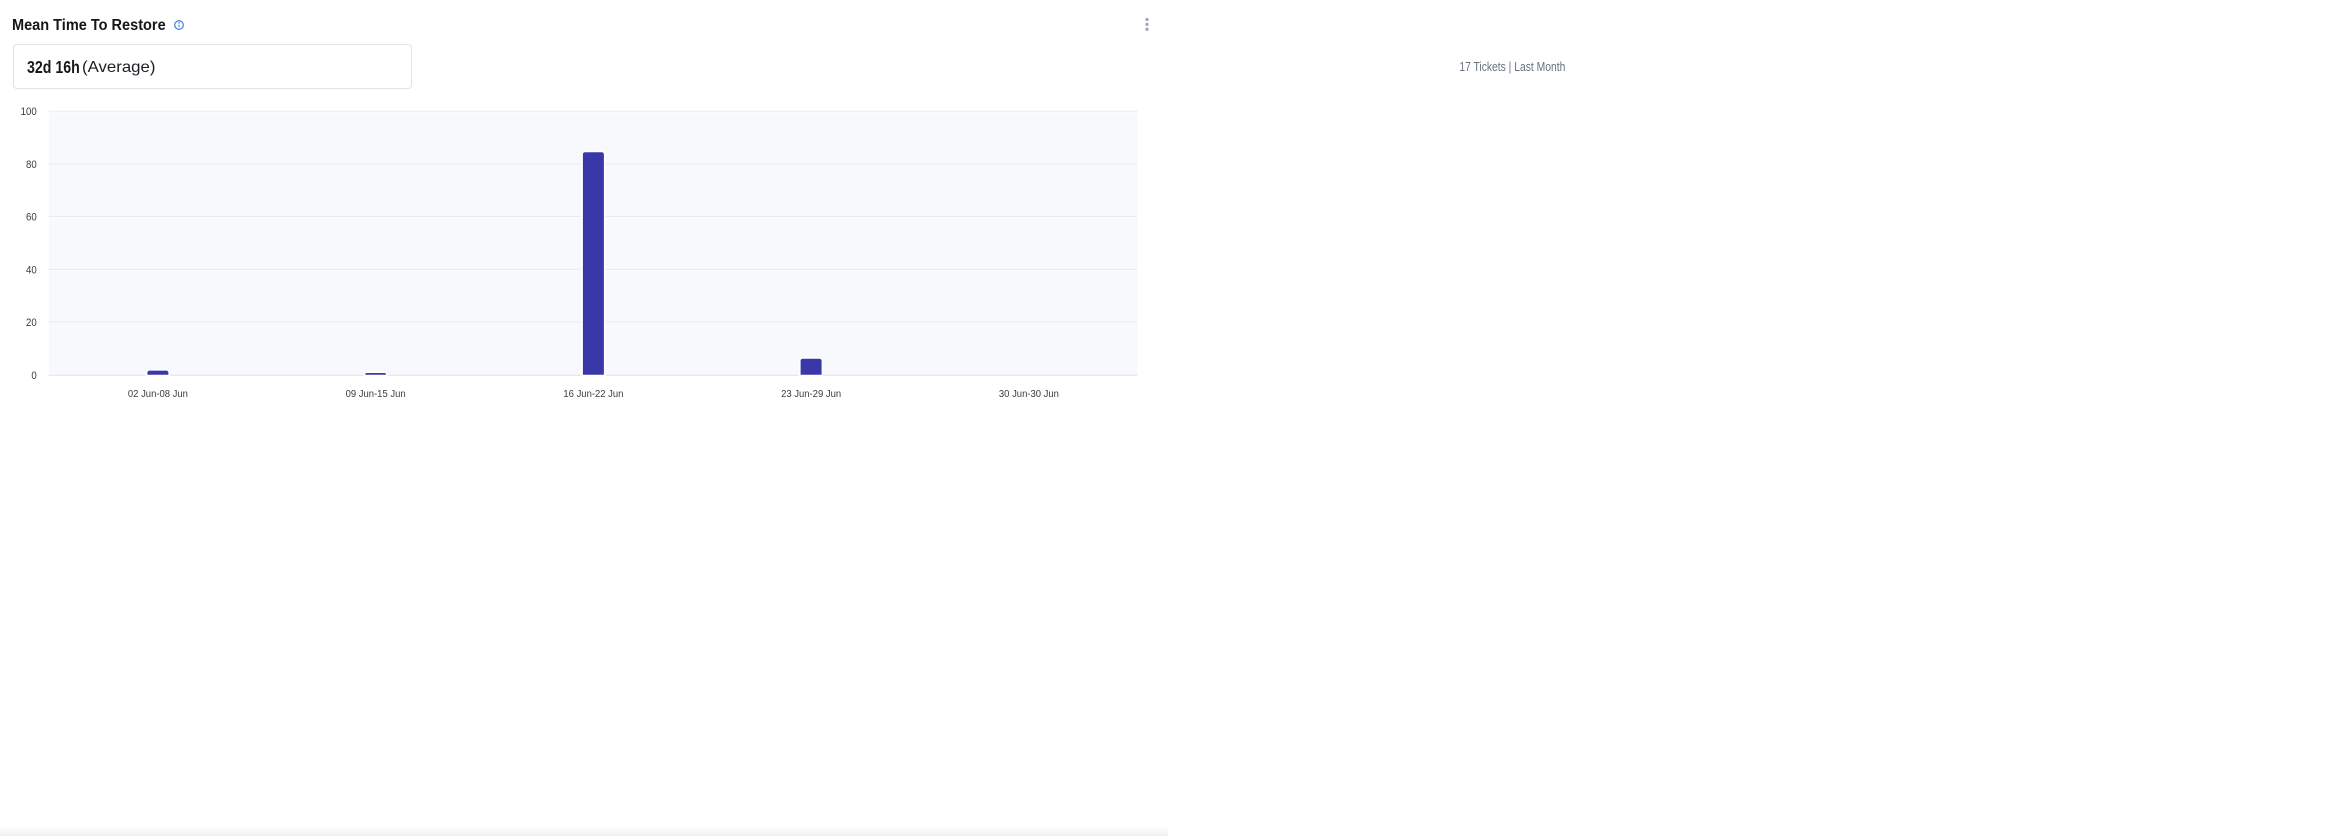  What do you see at coordinates (31, 270) in the screenshot?
I see `svg-text: 40` at bounding box center [31, 270].